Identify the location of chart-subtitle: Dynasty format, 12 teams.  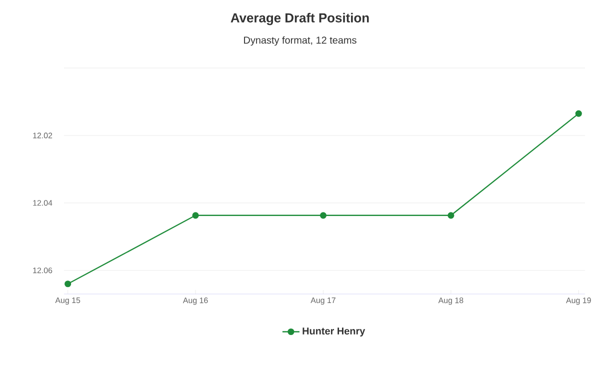
(300, 41).